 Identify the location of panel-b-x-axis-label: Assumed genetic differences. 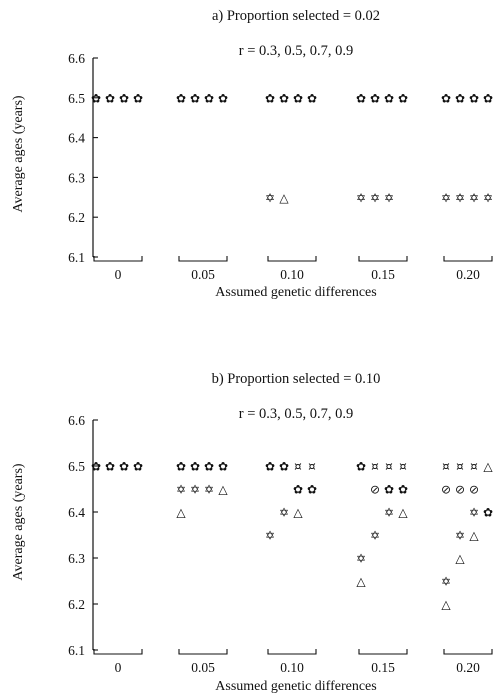
(295, 686).